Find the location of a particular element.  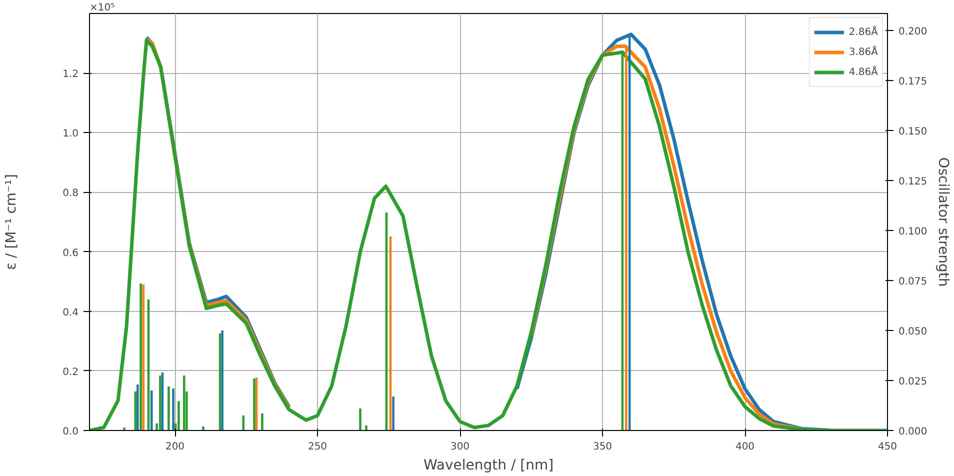

y-tick-label: 1.2 is located at coordinates (70, 74).